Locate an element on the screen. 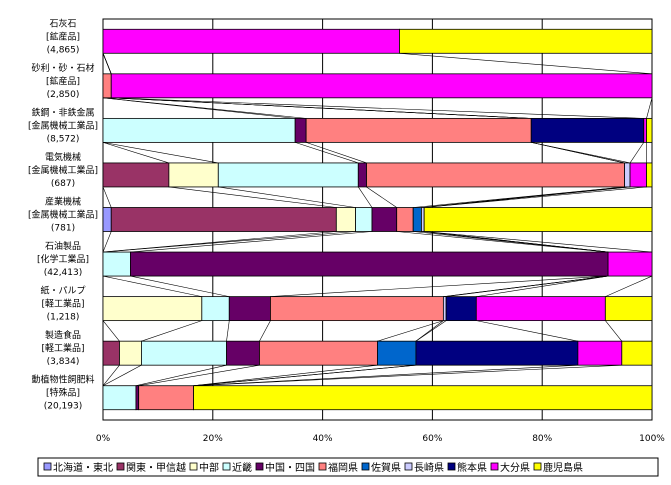  category-name: 産業機械 is located at coordinates (63, 202).